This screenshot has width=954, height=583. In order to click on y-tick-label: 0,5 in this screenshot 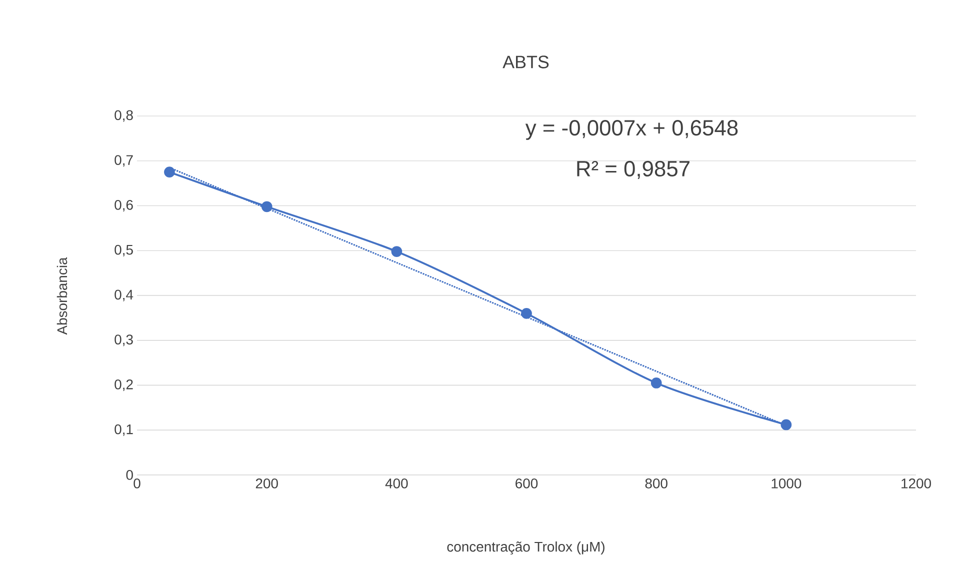, I will do `click(123, 250)`.